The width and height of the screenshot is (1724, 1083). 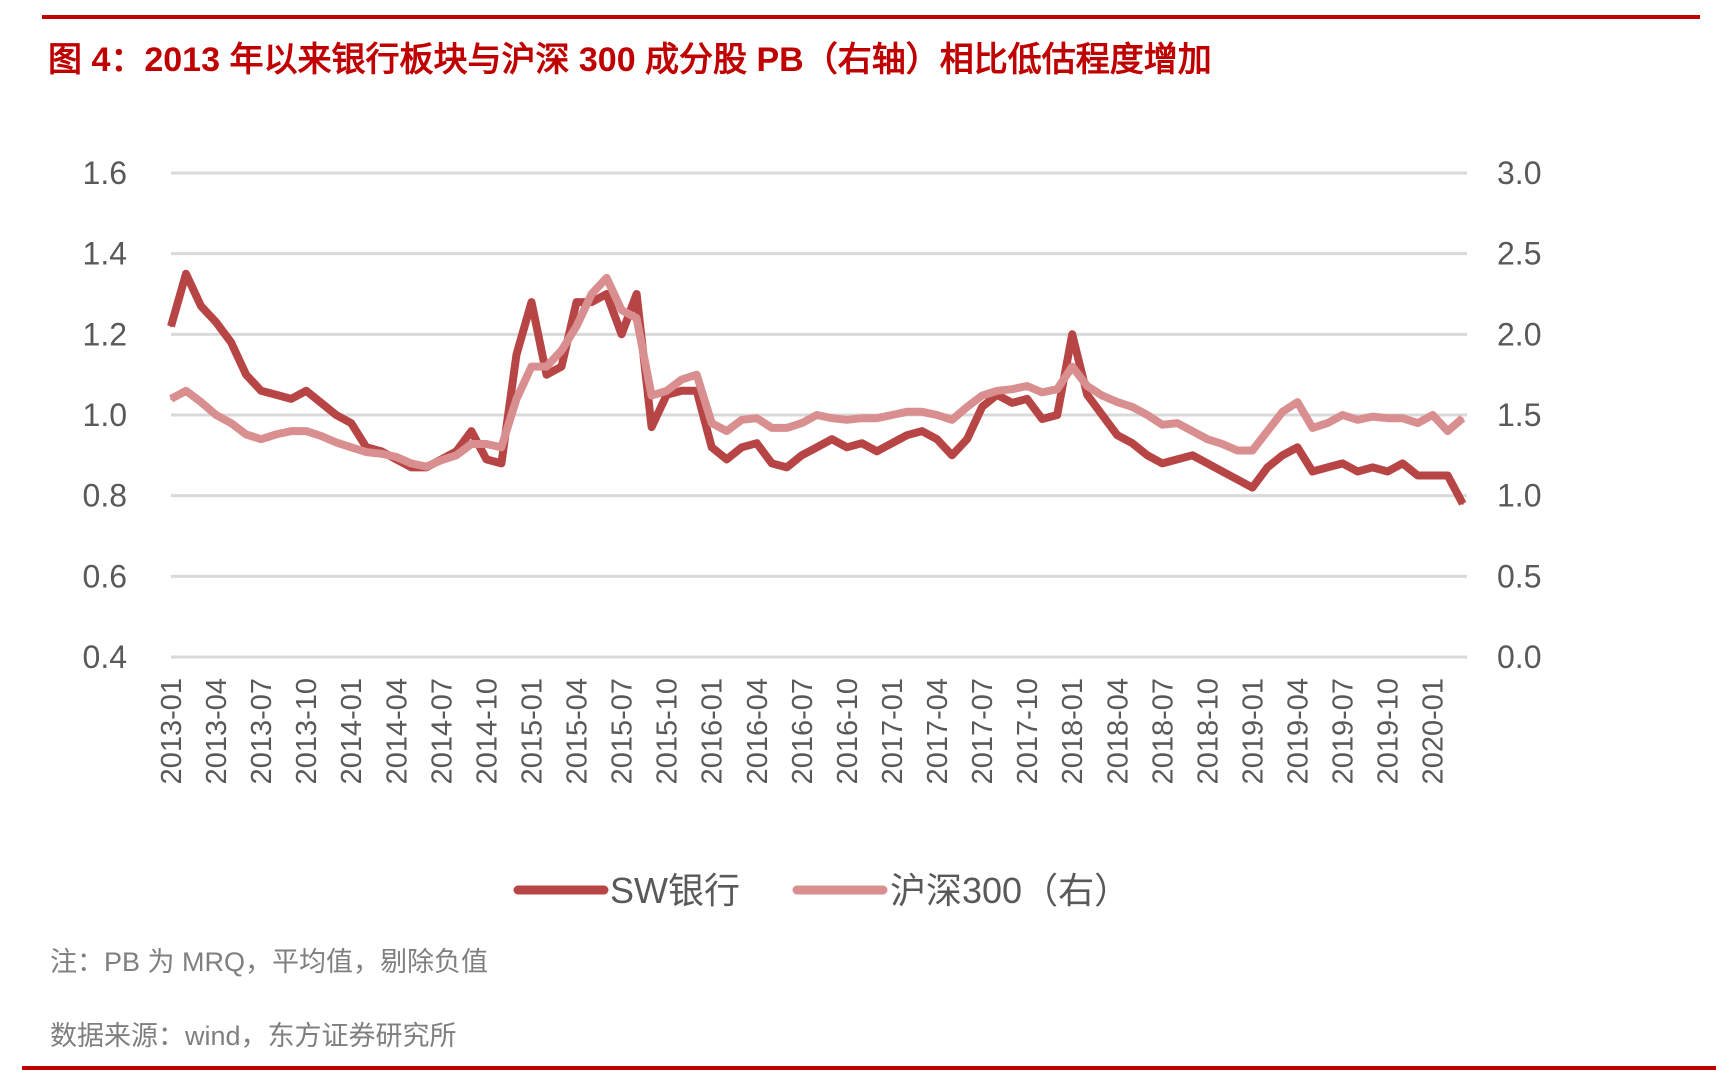 I want to click on right-tick-label: 0.0, so click(x=1519, y=657).